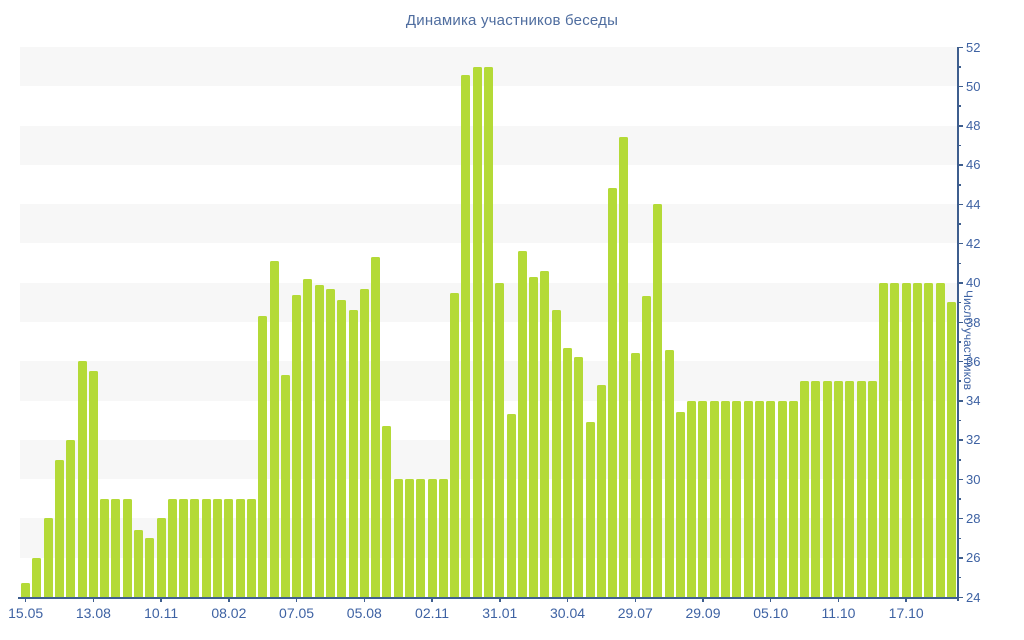 The width and height of the screenshot is (1024, 640). I want to click on x-tick-label: 08.02, so click(229, 613).